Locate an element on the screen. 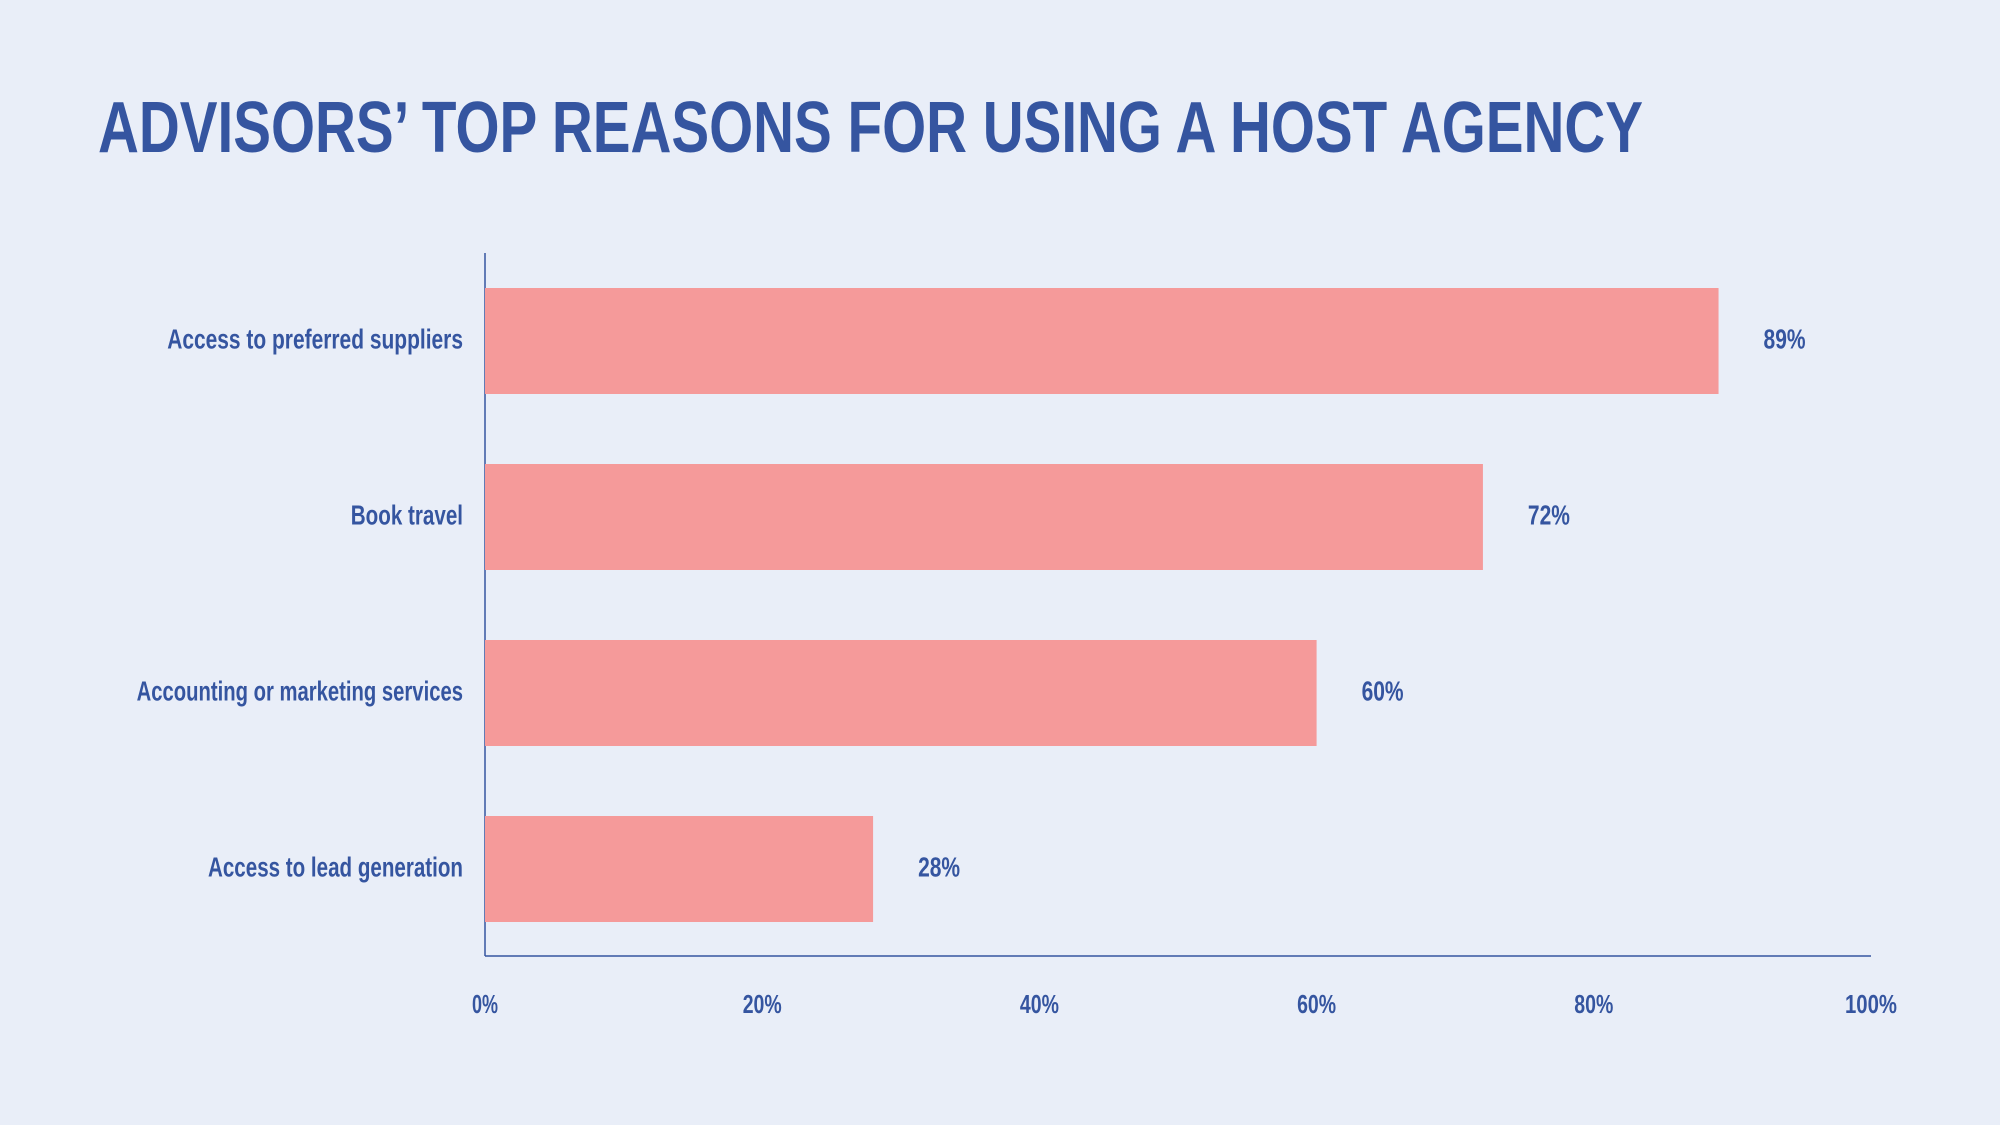 This screenshot has height=1125, width=2000. value-label: 89% is located at coordinates (1785, 338).